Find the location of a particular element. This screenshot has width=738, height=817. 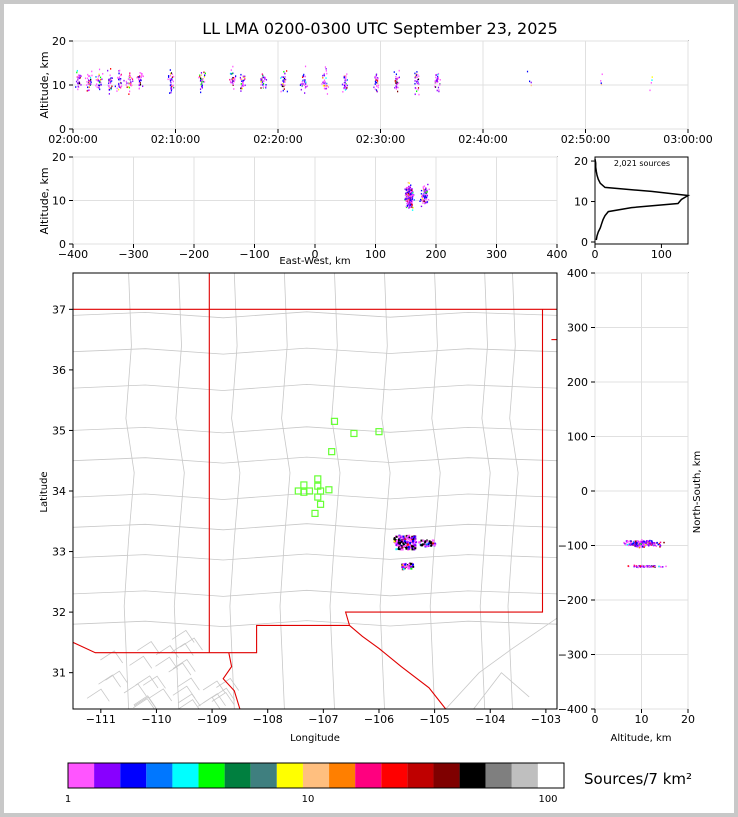

panel-altitude-histogram: 0 100 0 10 20 2,021 sources is located at coordinates (632, 208).